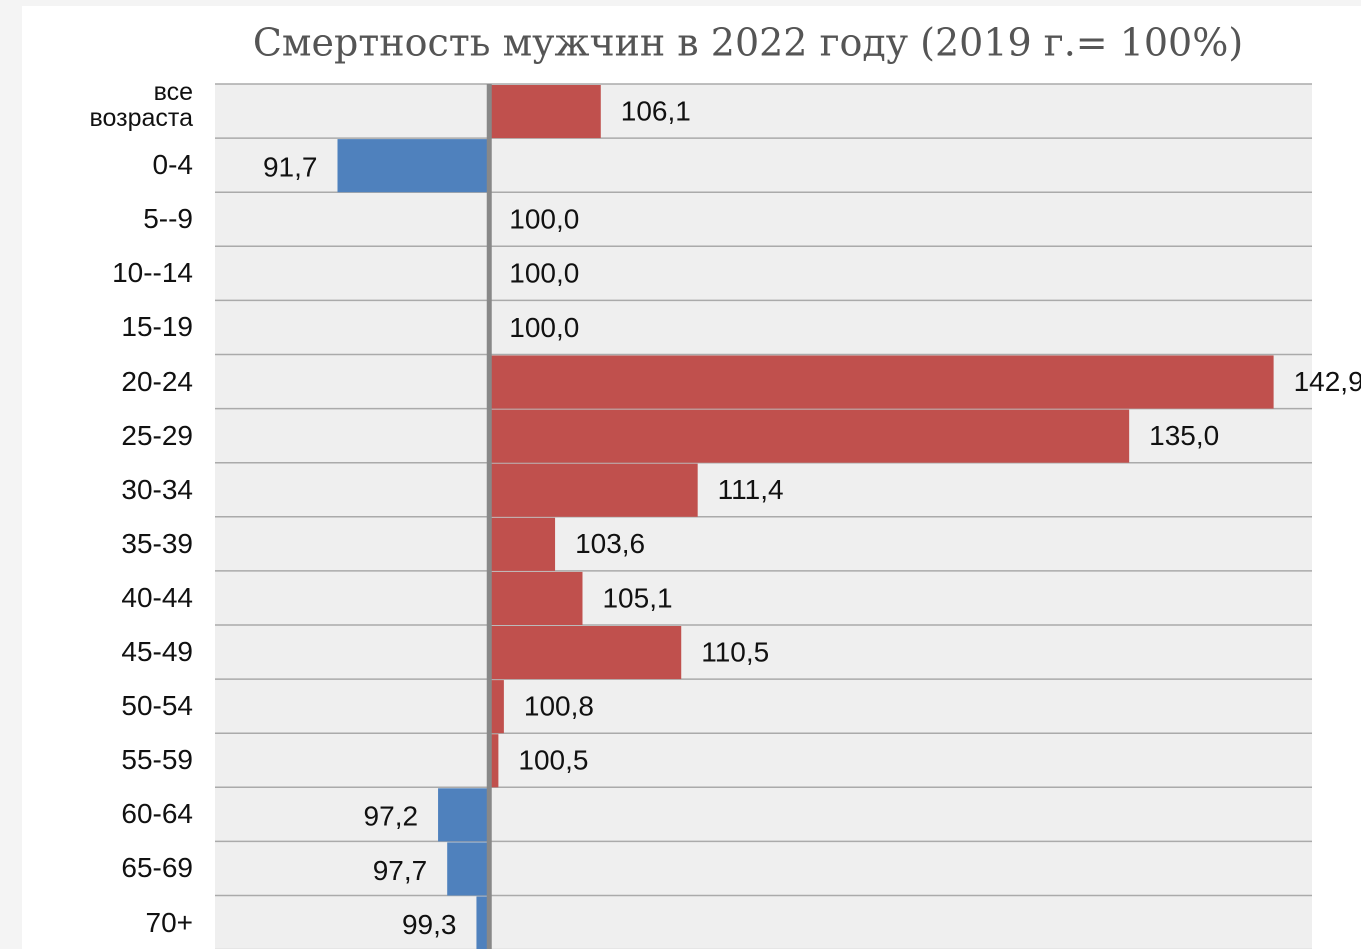  I want to click on value-label: 97,2, so click(391, 816).